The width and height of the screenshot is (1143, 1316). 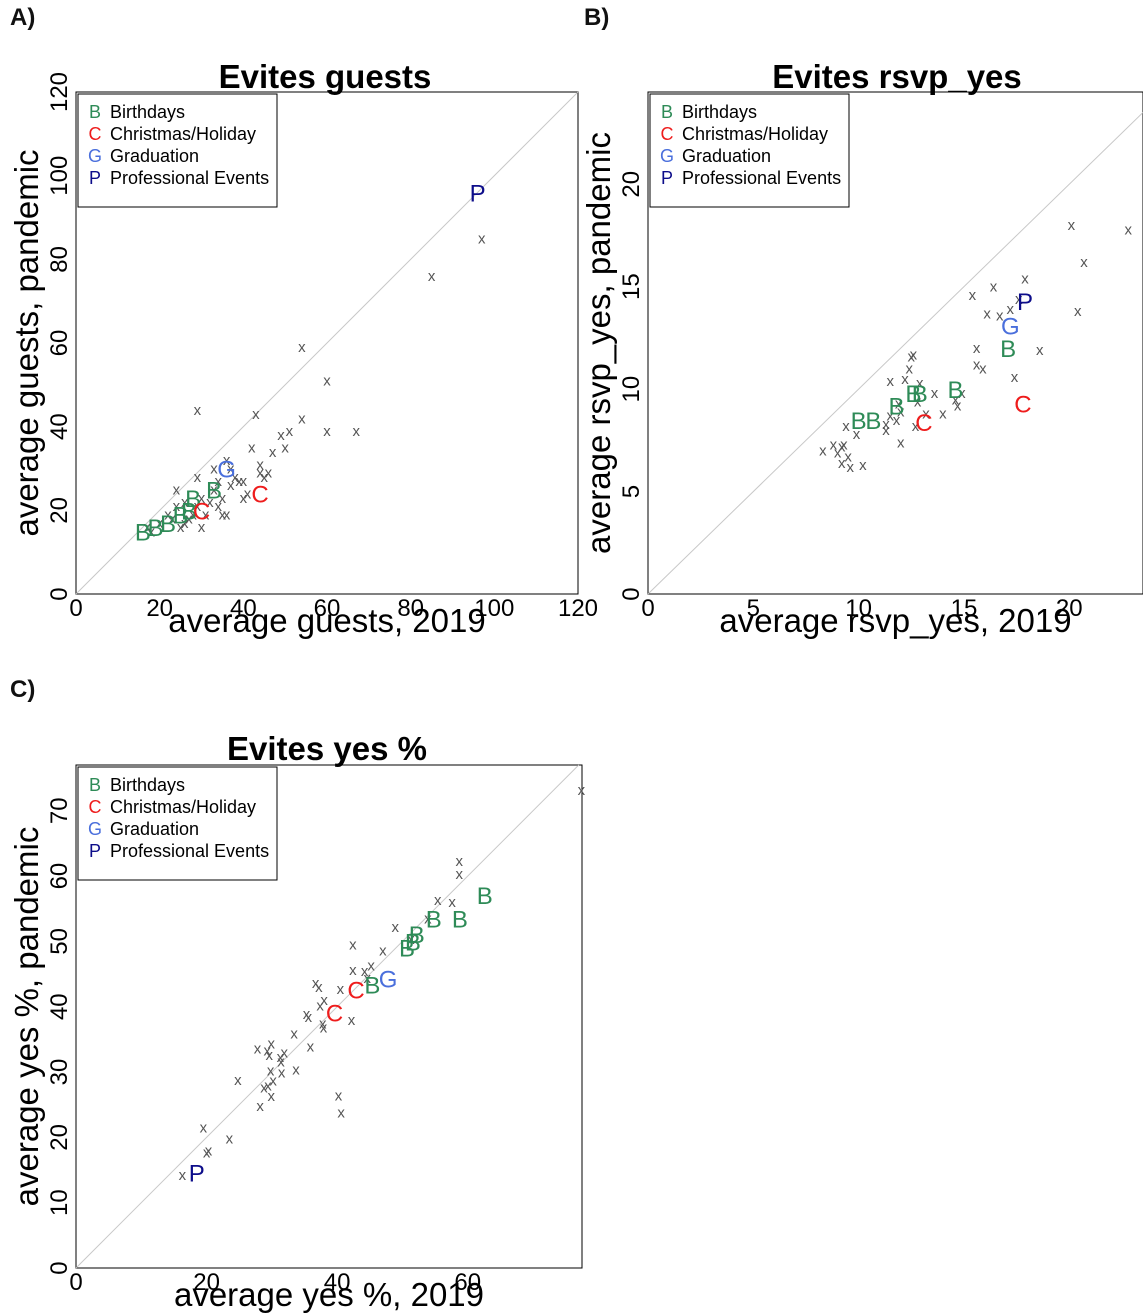 I want to click on x-tick-label: 20, so click(x=159, y=608).